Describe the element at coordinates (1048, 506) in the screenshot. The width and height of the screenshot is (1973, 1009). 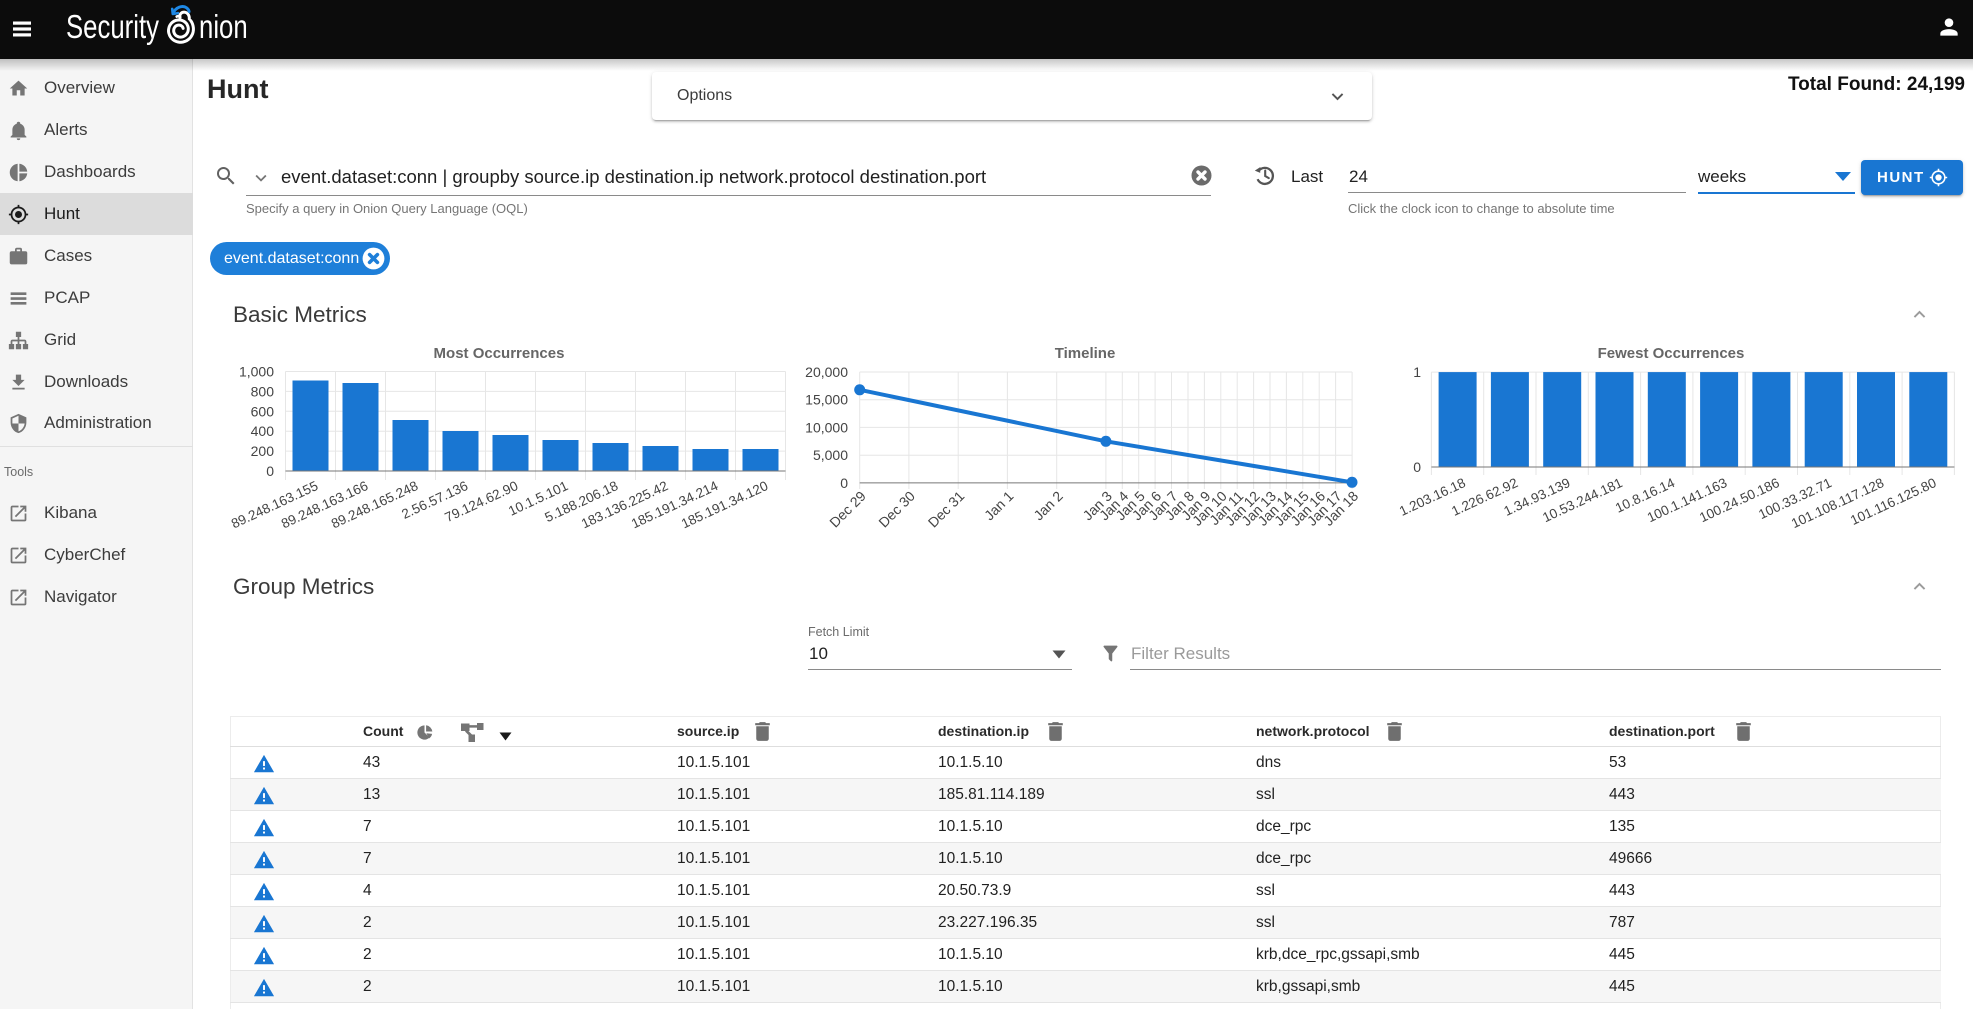
I see `svg-text: Jan 2` at that location.